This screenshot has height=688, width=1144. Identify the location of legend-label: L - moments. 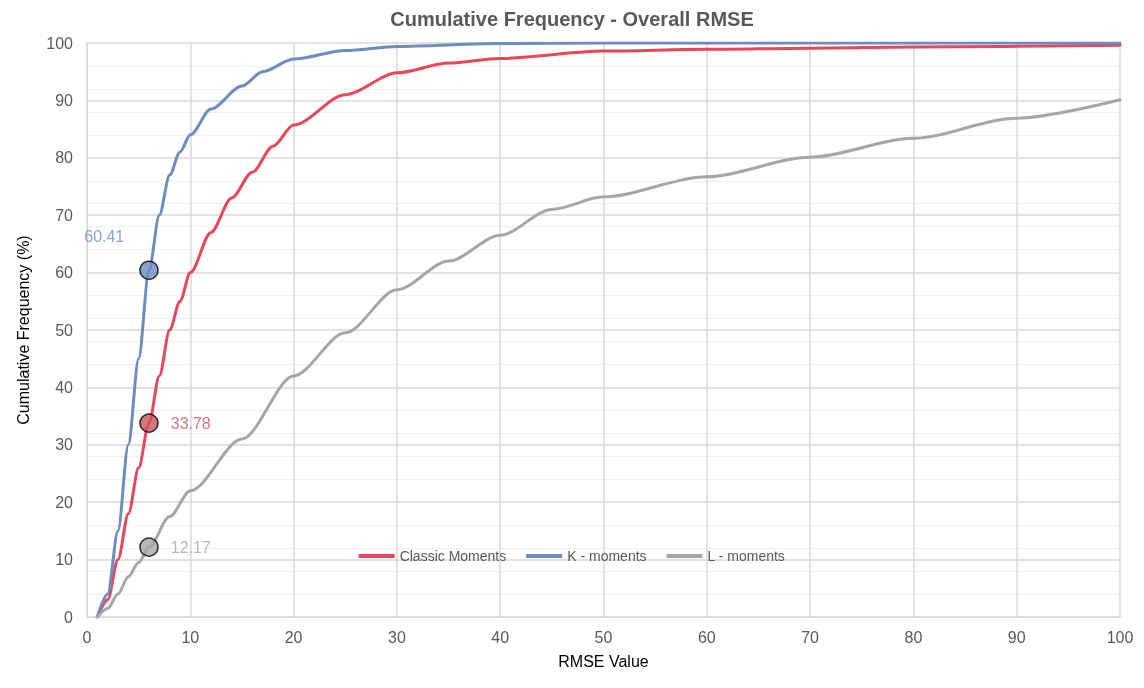
(746, 556).